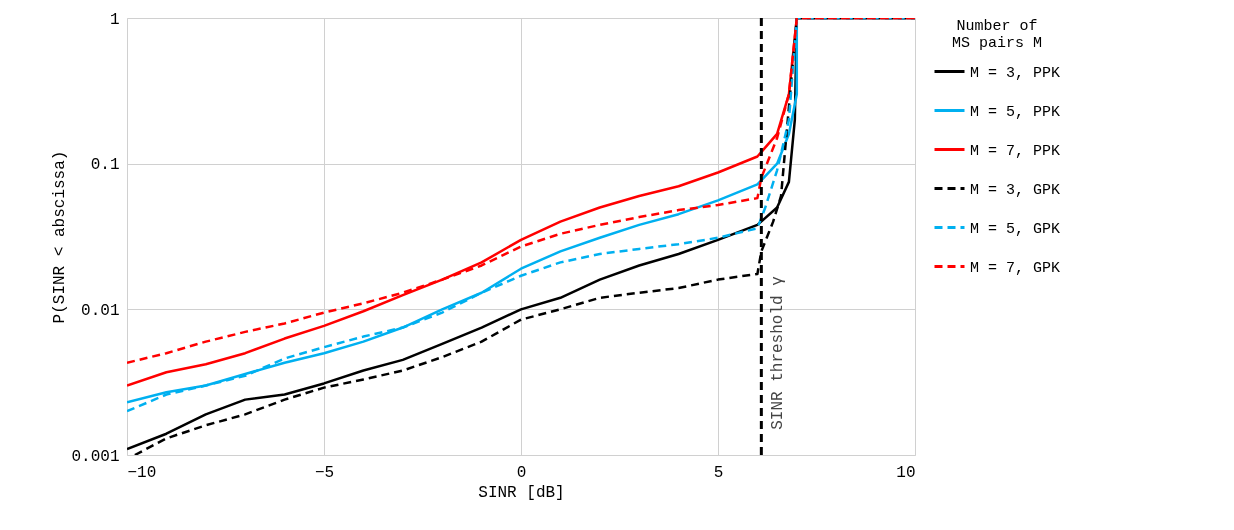 Image resolution: width=1234 pixels, height=530 pixels. Describe the element at coordinates (114, 19) in the screenshot. I see `y-tick-label: 1` at that location.